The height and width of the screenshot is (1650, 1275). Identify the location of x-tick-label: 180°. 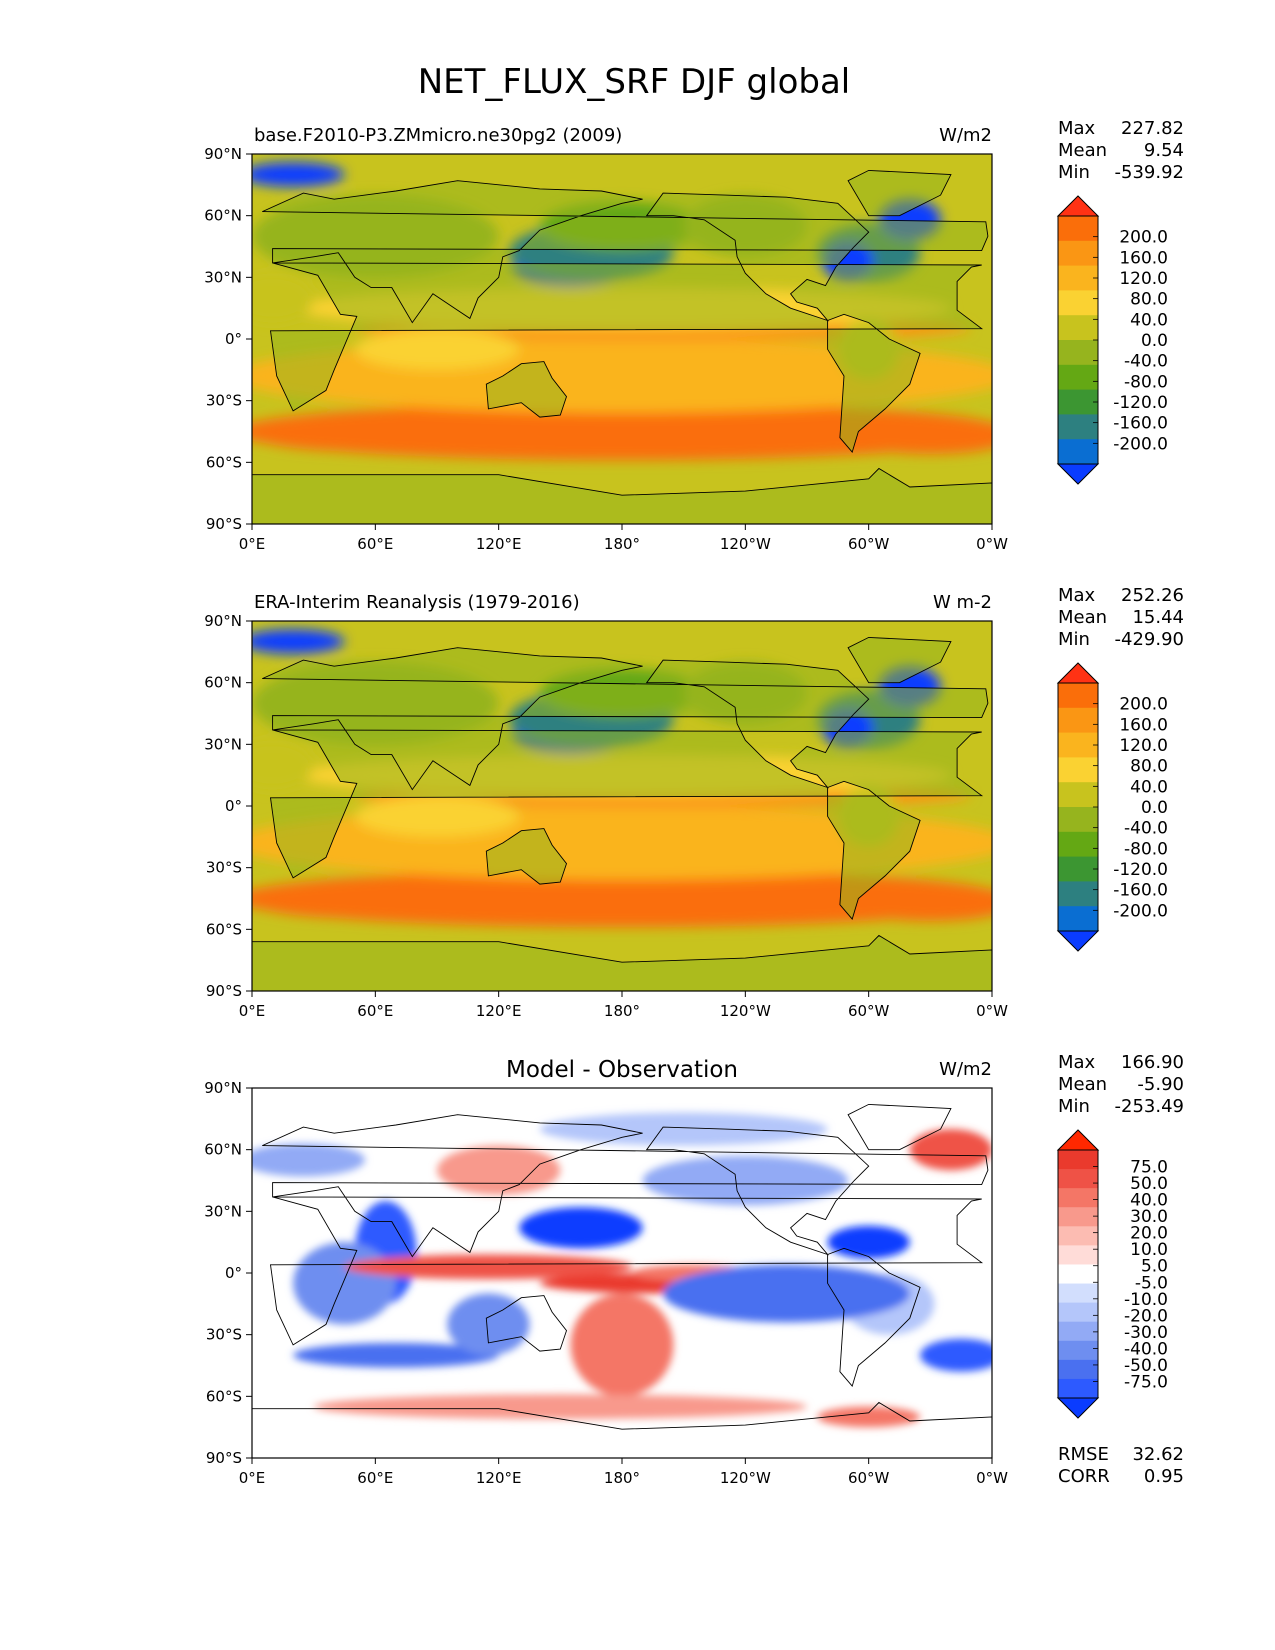
(622, 1011).